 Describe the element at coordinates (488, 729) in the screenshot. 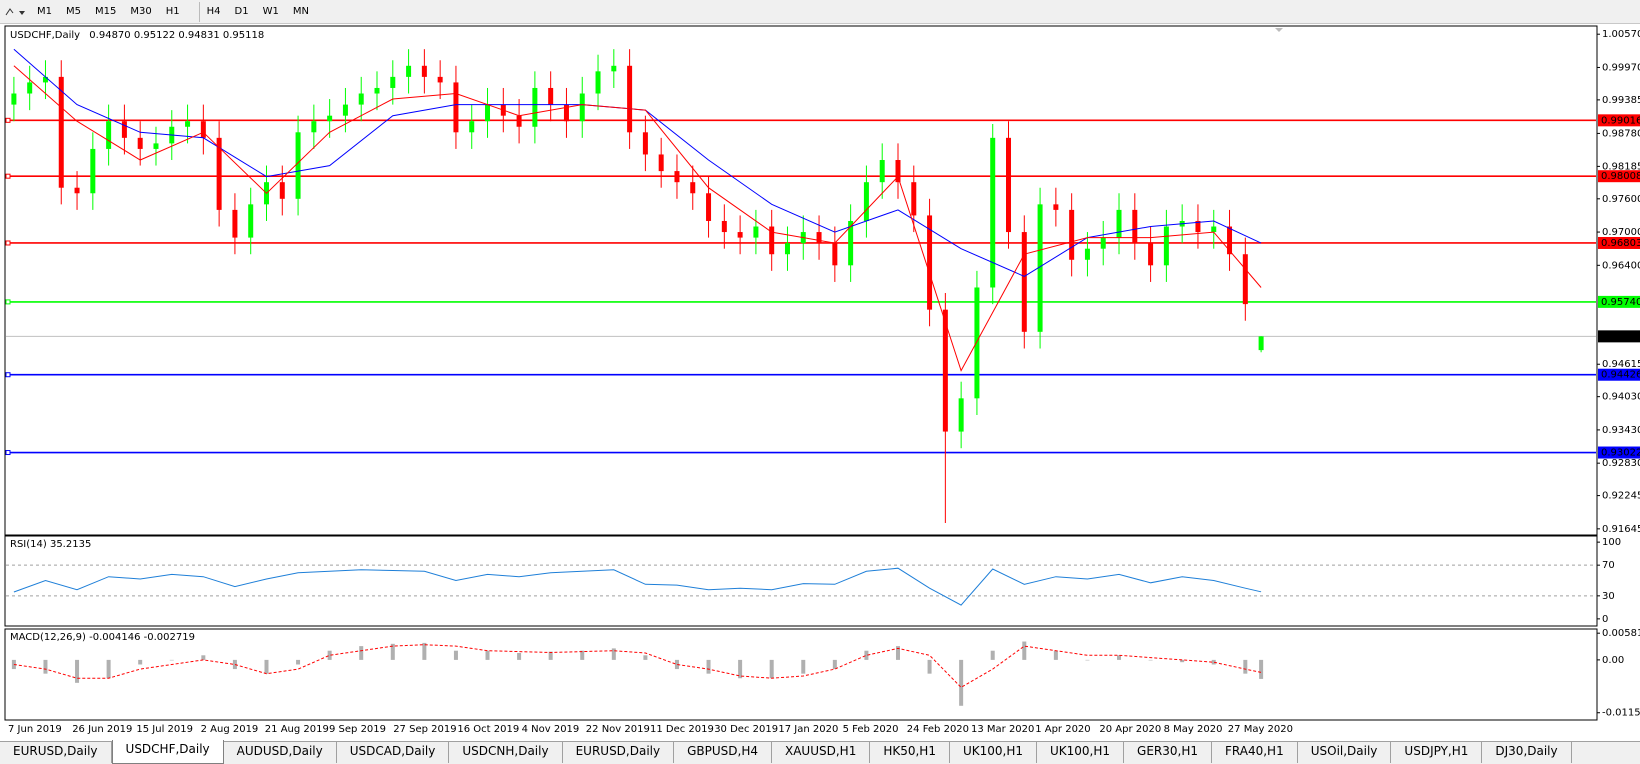

I see `x-tick-label: 16 Oct 2019` at that location.